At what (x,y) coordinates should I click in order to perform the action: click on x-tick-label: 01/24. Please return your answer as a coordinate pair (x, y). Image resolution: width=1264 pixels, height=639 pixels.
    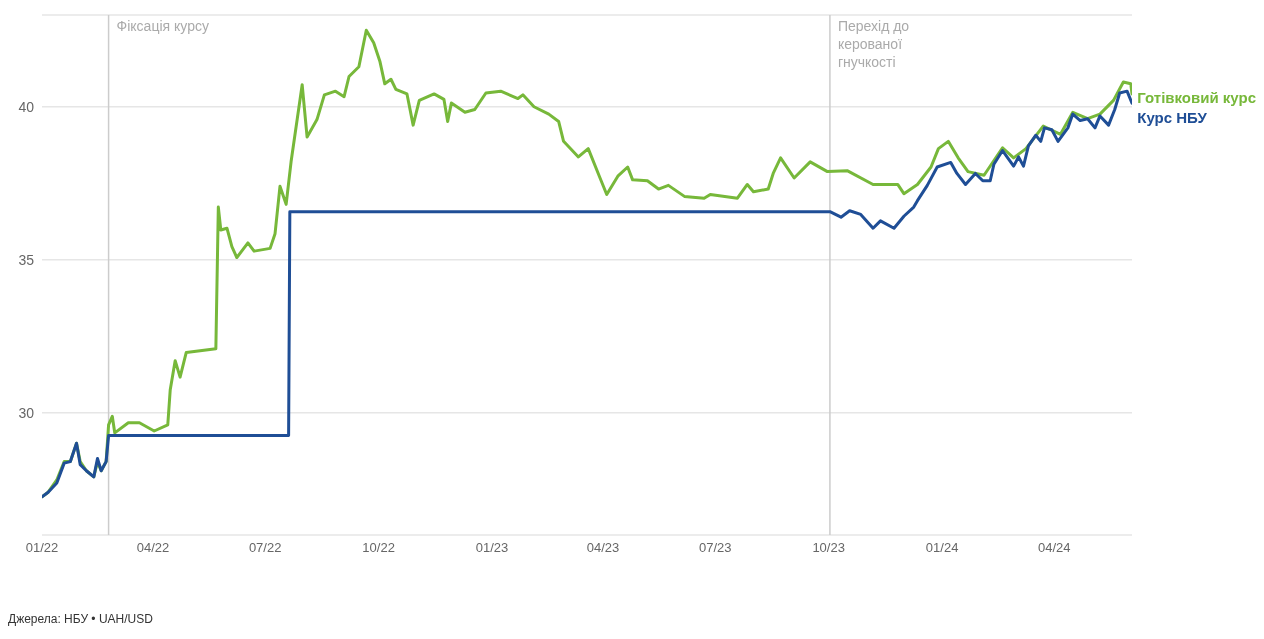
    Looking at the image, I should click on (942, 548).